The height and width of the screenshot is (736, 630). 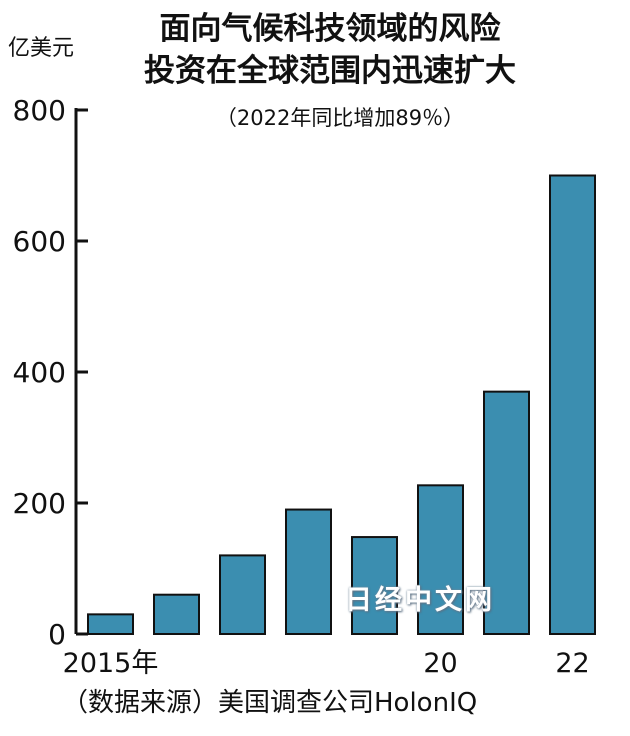 I want to click on bar-2017, so click(x=242, y=595).